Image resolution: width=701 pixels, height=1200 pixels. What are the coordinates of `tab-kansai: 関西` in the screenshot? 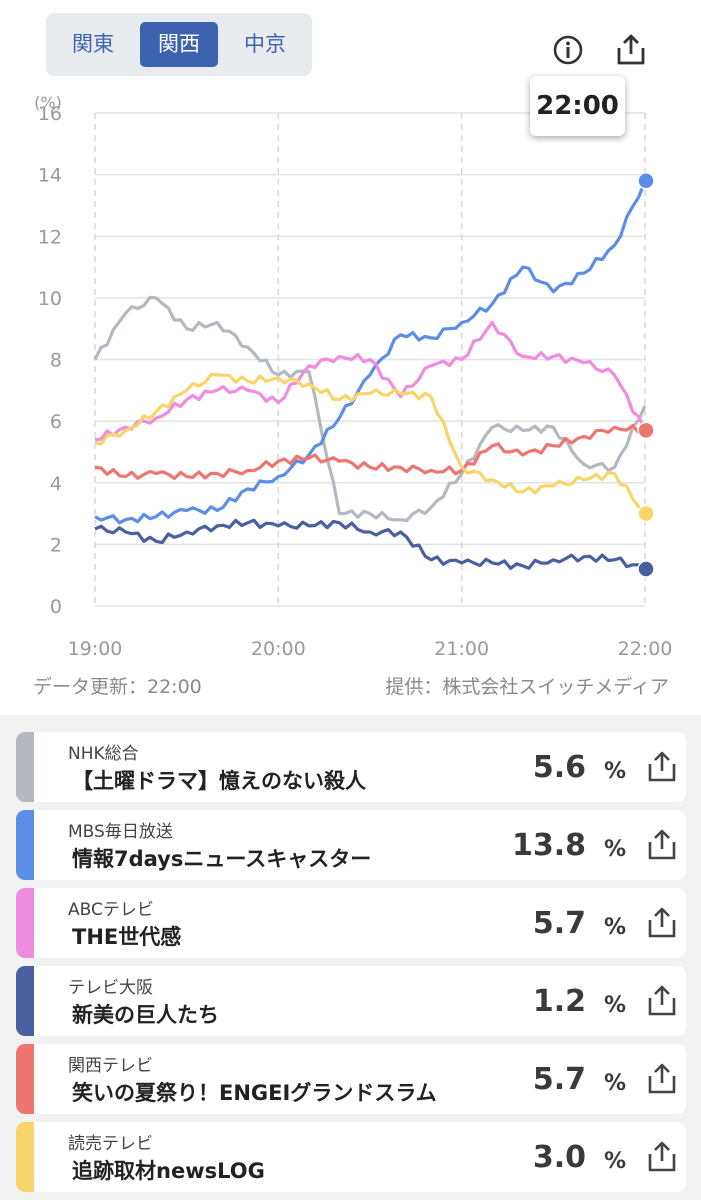 It's located at (179, 44).